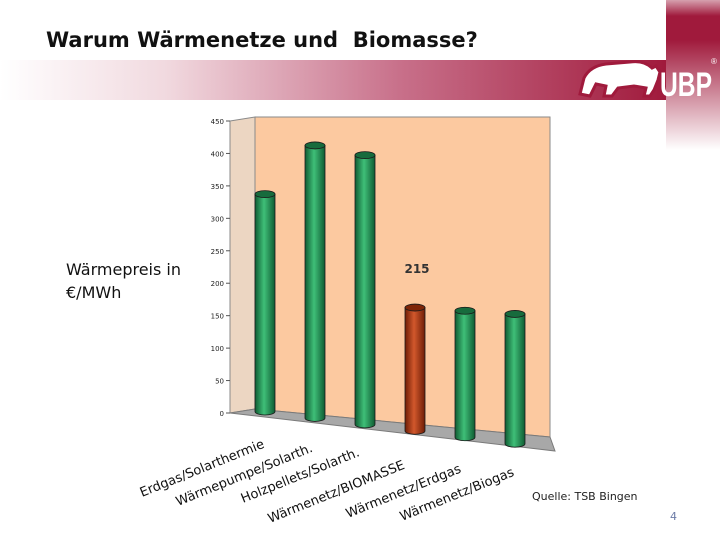  Describe the element at coordinates (693, 270) in the screenshot. I see `right-accent-bar` at that location.